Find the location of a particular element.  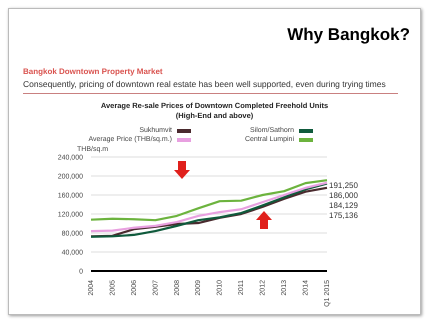

data-label: 191,250 is located at coordinates (343, 185).